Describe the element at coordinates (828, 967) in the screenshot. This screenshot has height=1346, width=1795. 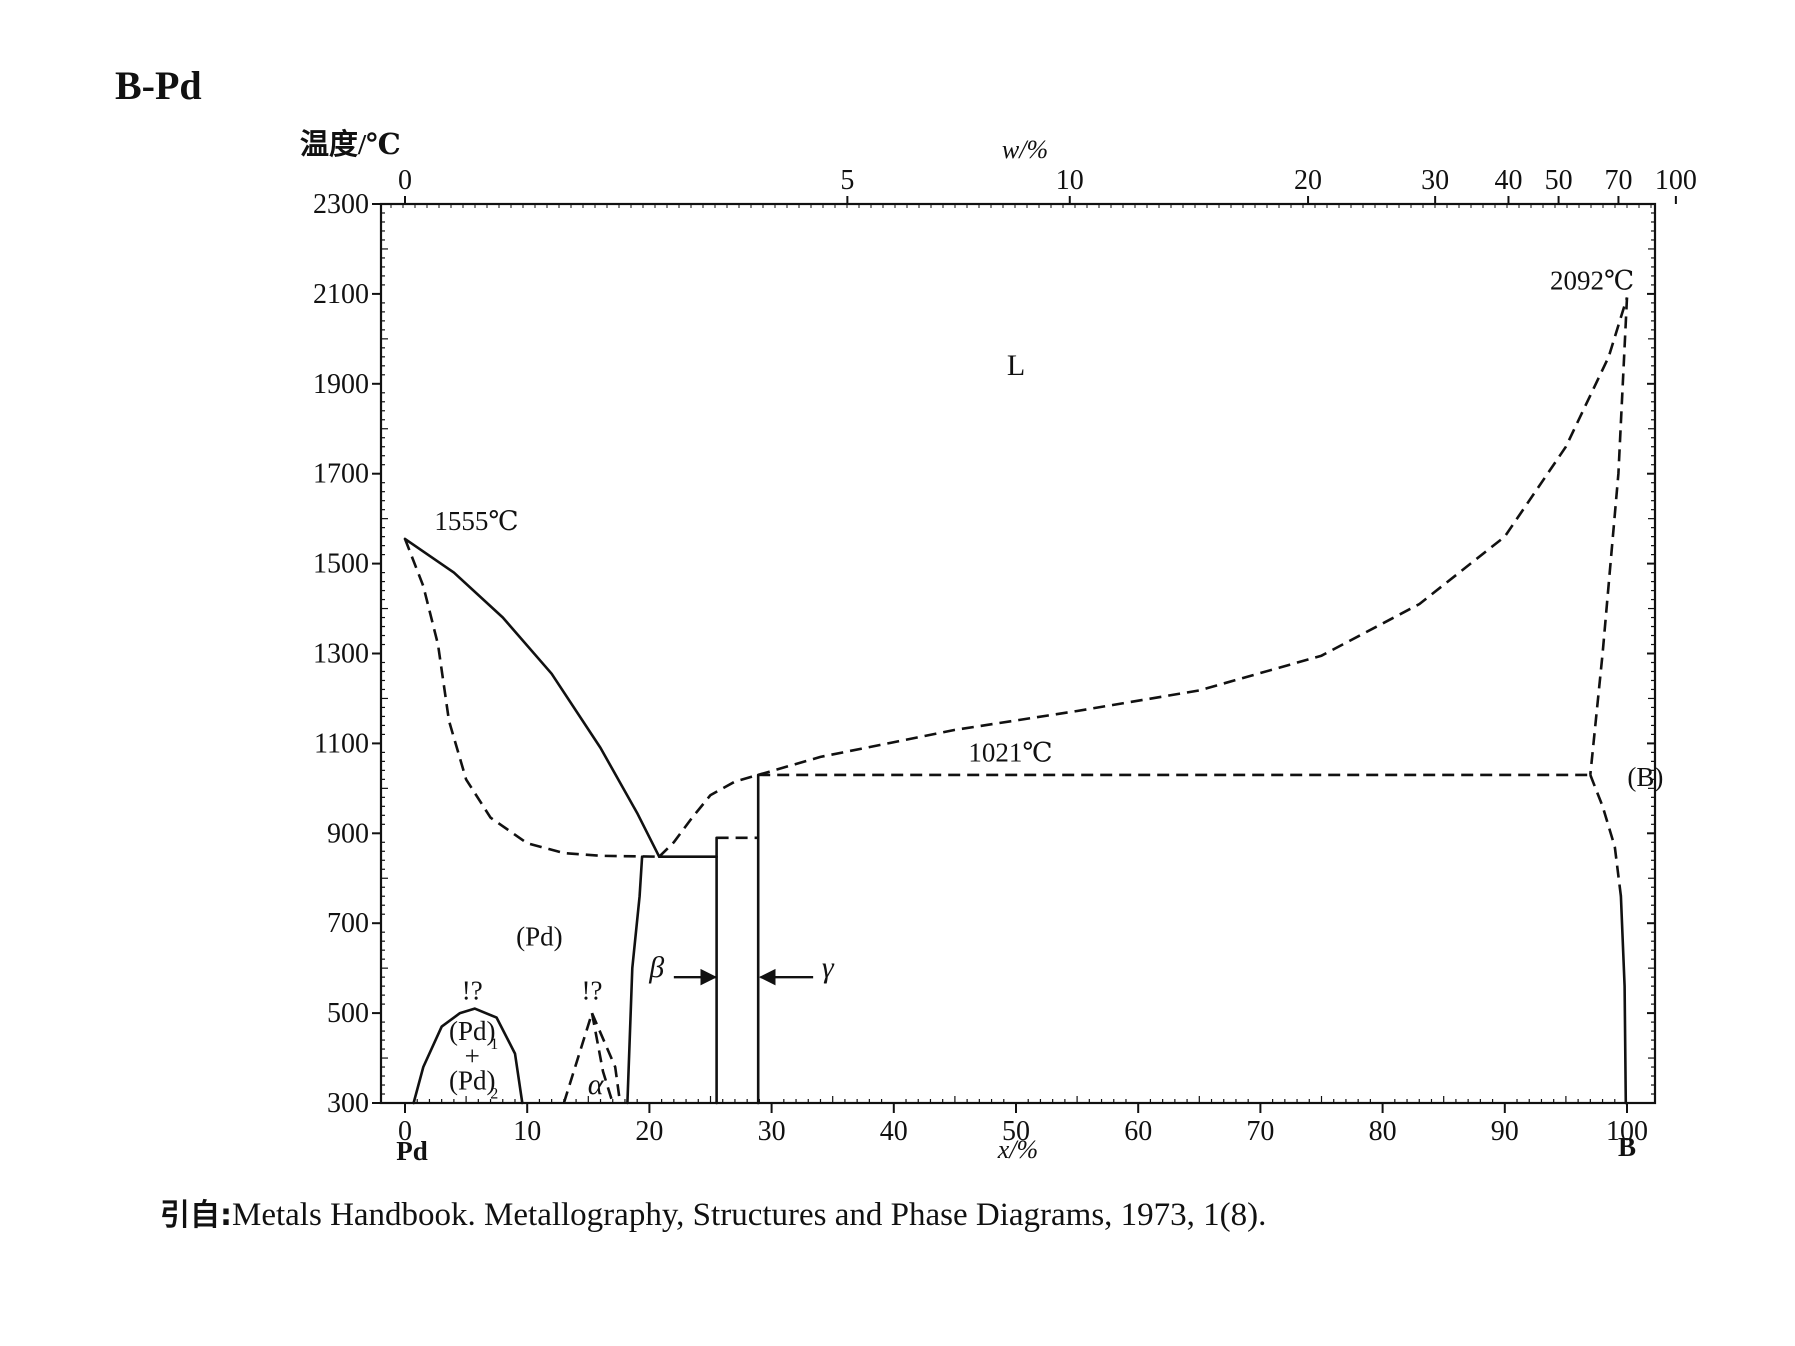
I see `annotation-label: γ` at that location.